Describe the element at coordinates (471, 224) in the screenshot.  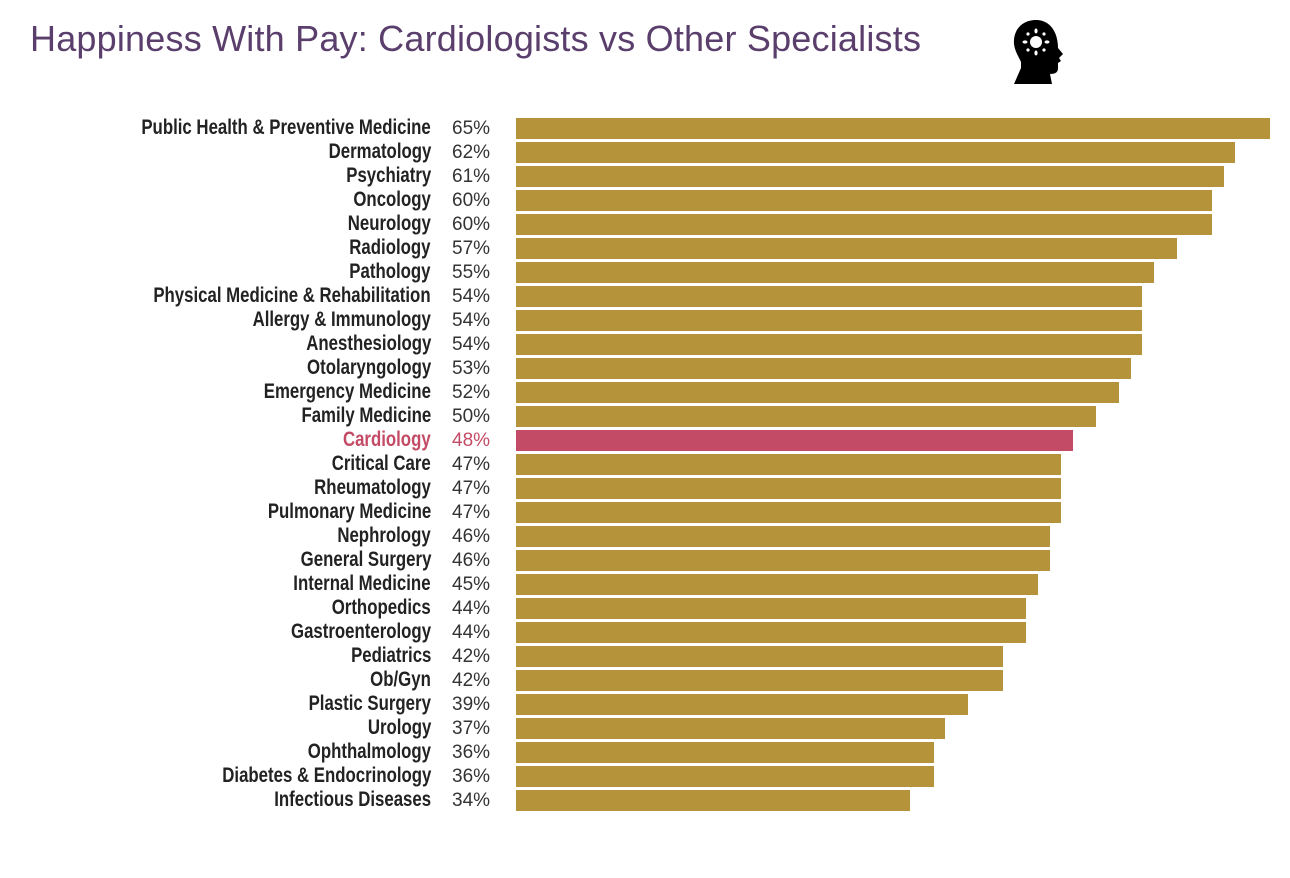
I see `value-label: 60%` at that location.